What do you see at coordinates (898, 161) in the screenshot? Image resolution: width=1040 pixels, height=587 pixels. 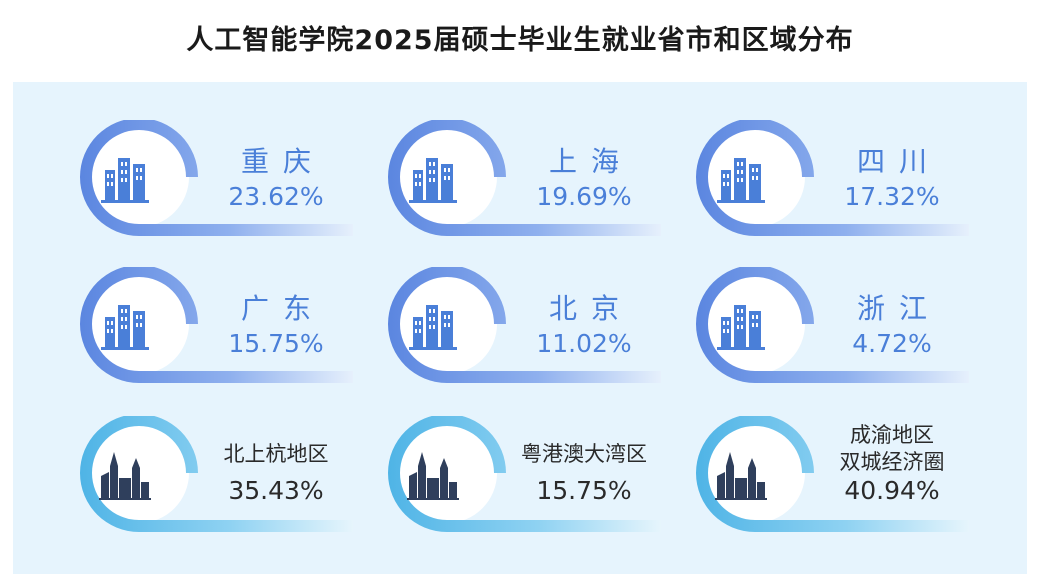 I see `province-name: 四川` at bounding box center [898, 161].